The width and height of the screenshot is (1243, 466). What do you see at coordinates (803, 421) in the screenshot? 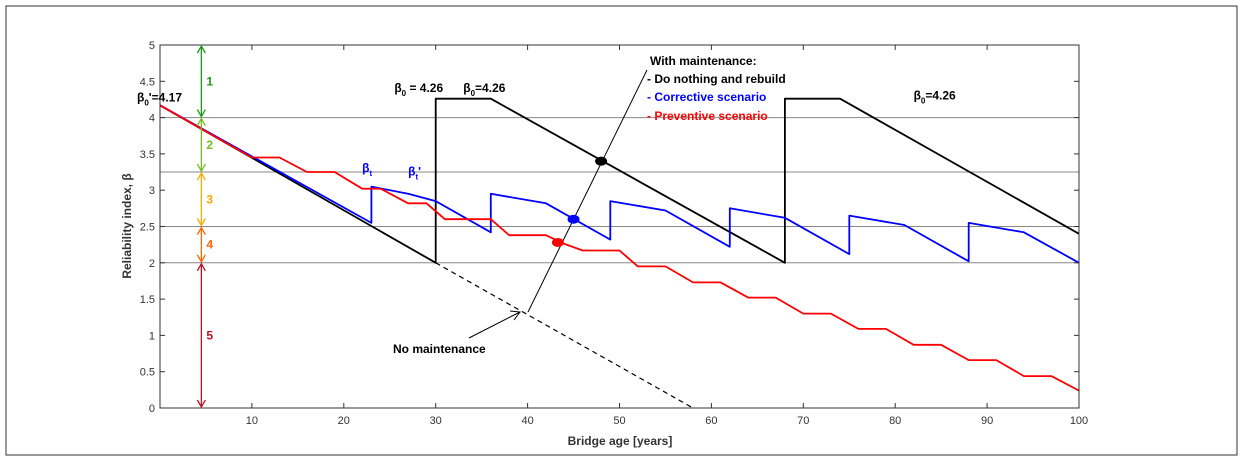
I see `x-tick-label: 70` at bounding box center [803, 421].